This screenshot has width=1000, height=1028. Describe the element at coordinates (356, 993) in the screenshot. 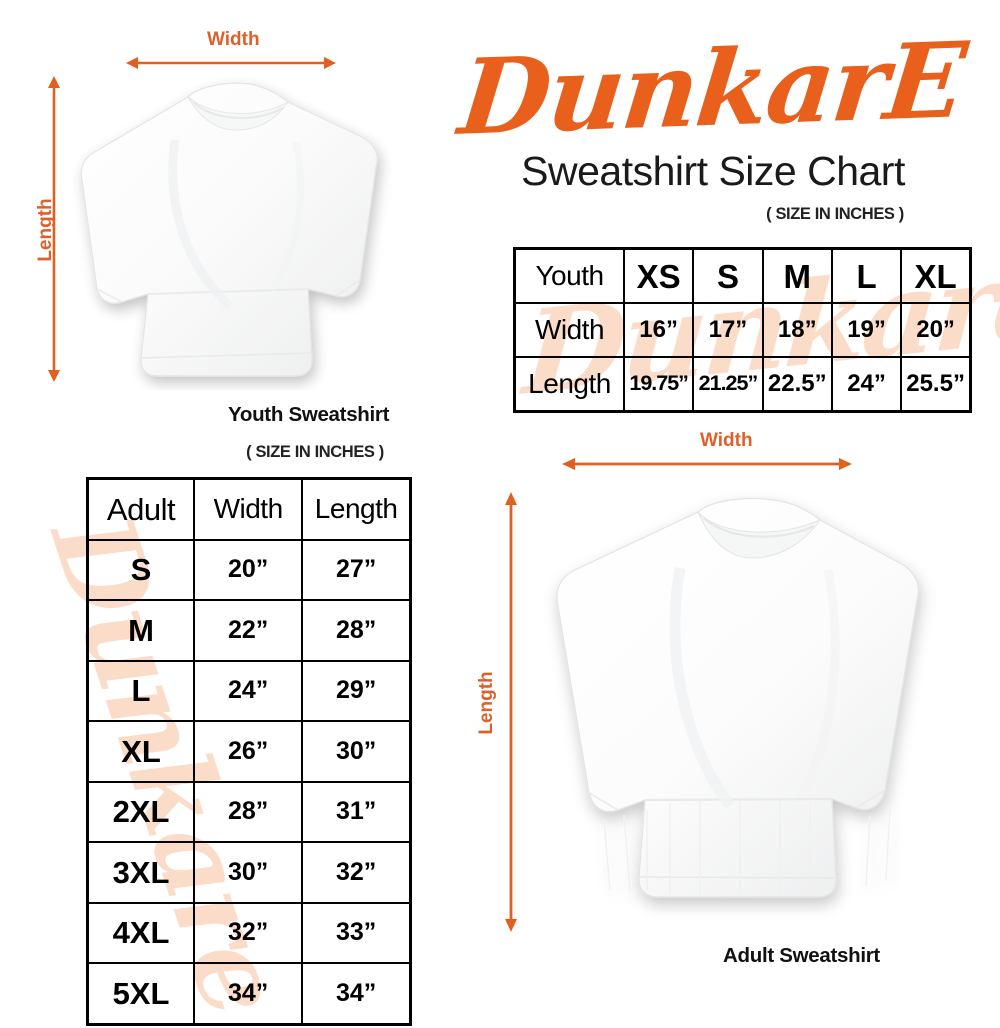

I see `adult-length-5xl: 34”` at that location.